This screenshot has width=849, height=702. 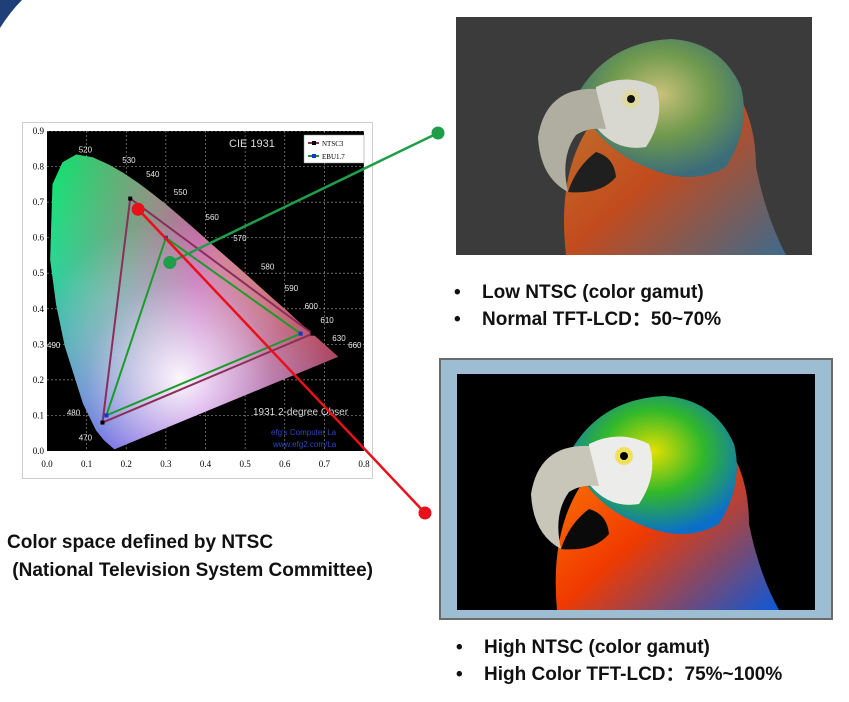 I want to click on watermark-line-2: www.efg2.com/La, so click(x=304, y=444).